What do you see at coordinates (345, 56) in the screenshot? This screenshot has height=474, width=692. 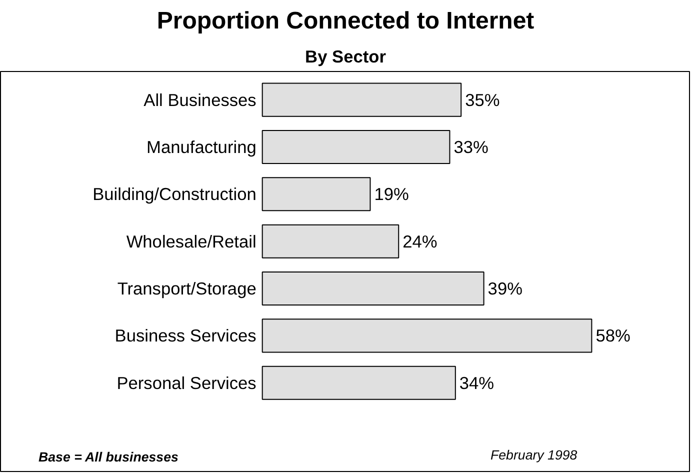 I see `chart-subtitle: By Sector` at bounding box center [345, 56].